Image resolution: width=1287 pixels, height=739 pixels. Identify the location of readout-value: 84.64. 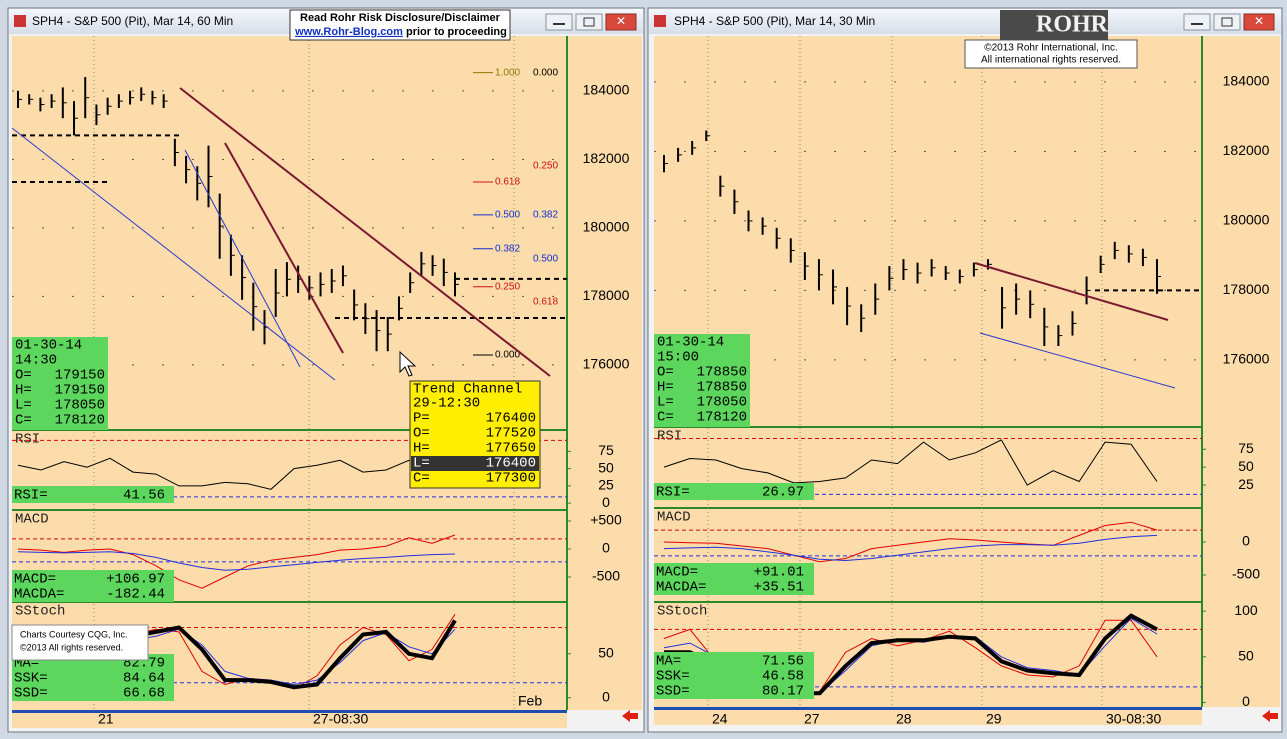
(144, 679).